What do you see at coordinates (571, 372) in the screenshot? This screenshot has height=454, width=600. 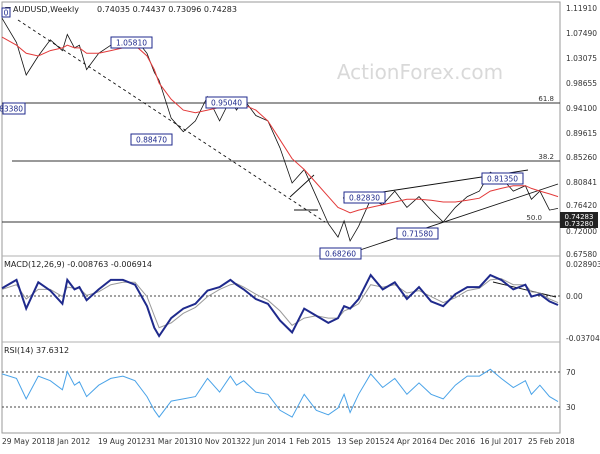 I see `rsi-y-tick: 70` at bounding box center [571, 372].